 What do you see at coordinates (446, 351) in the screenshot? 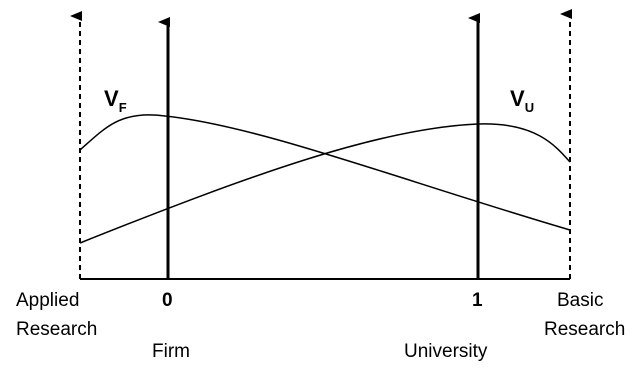
I see `university-label: University` at bounding box center [446, 351].